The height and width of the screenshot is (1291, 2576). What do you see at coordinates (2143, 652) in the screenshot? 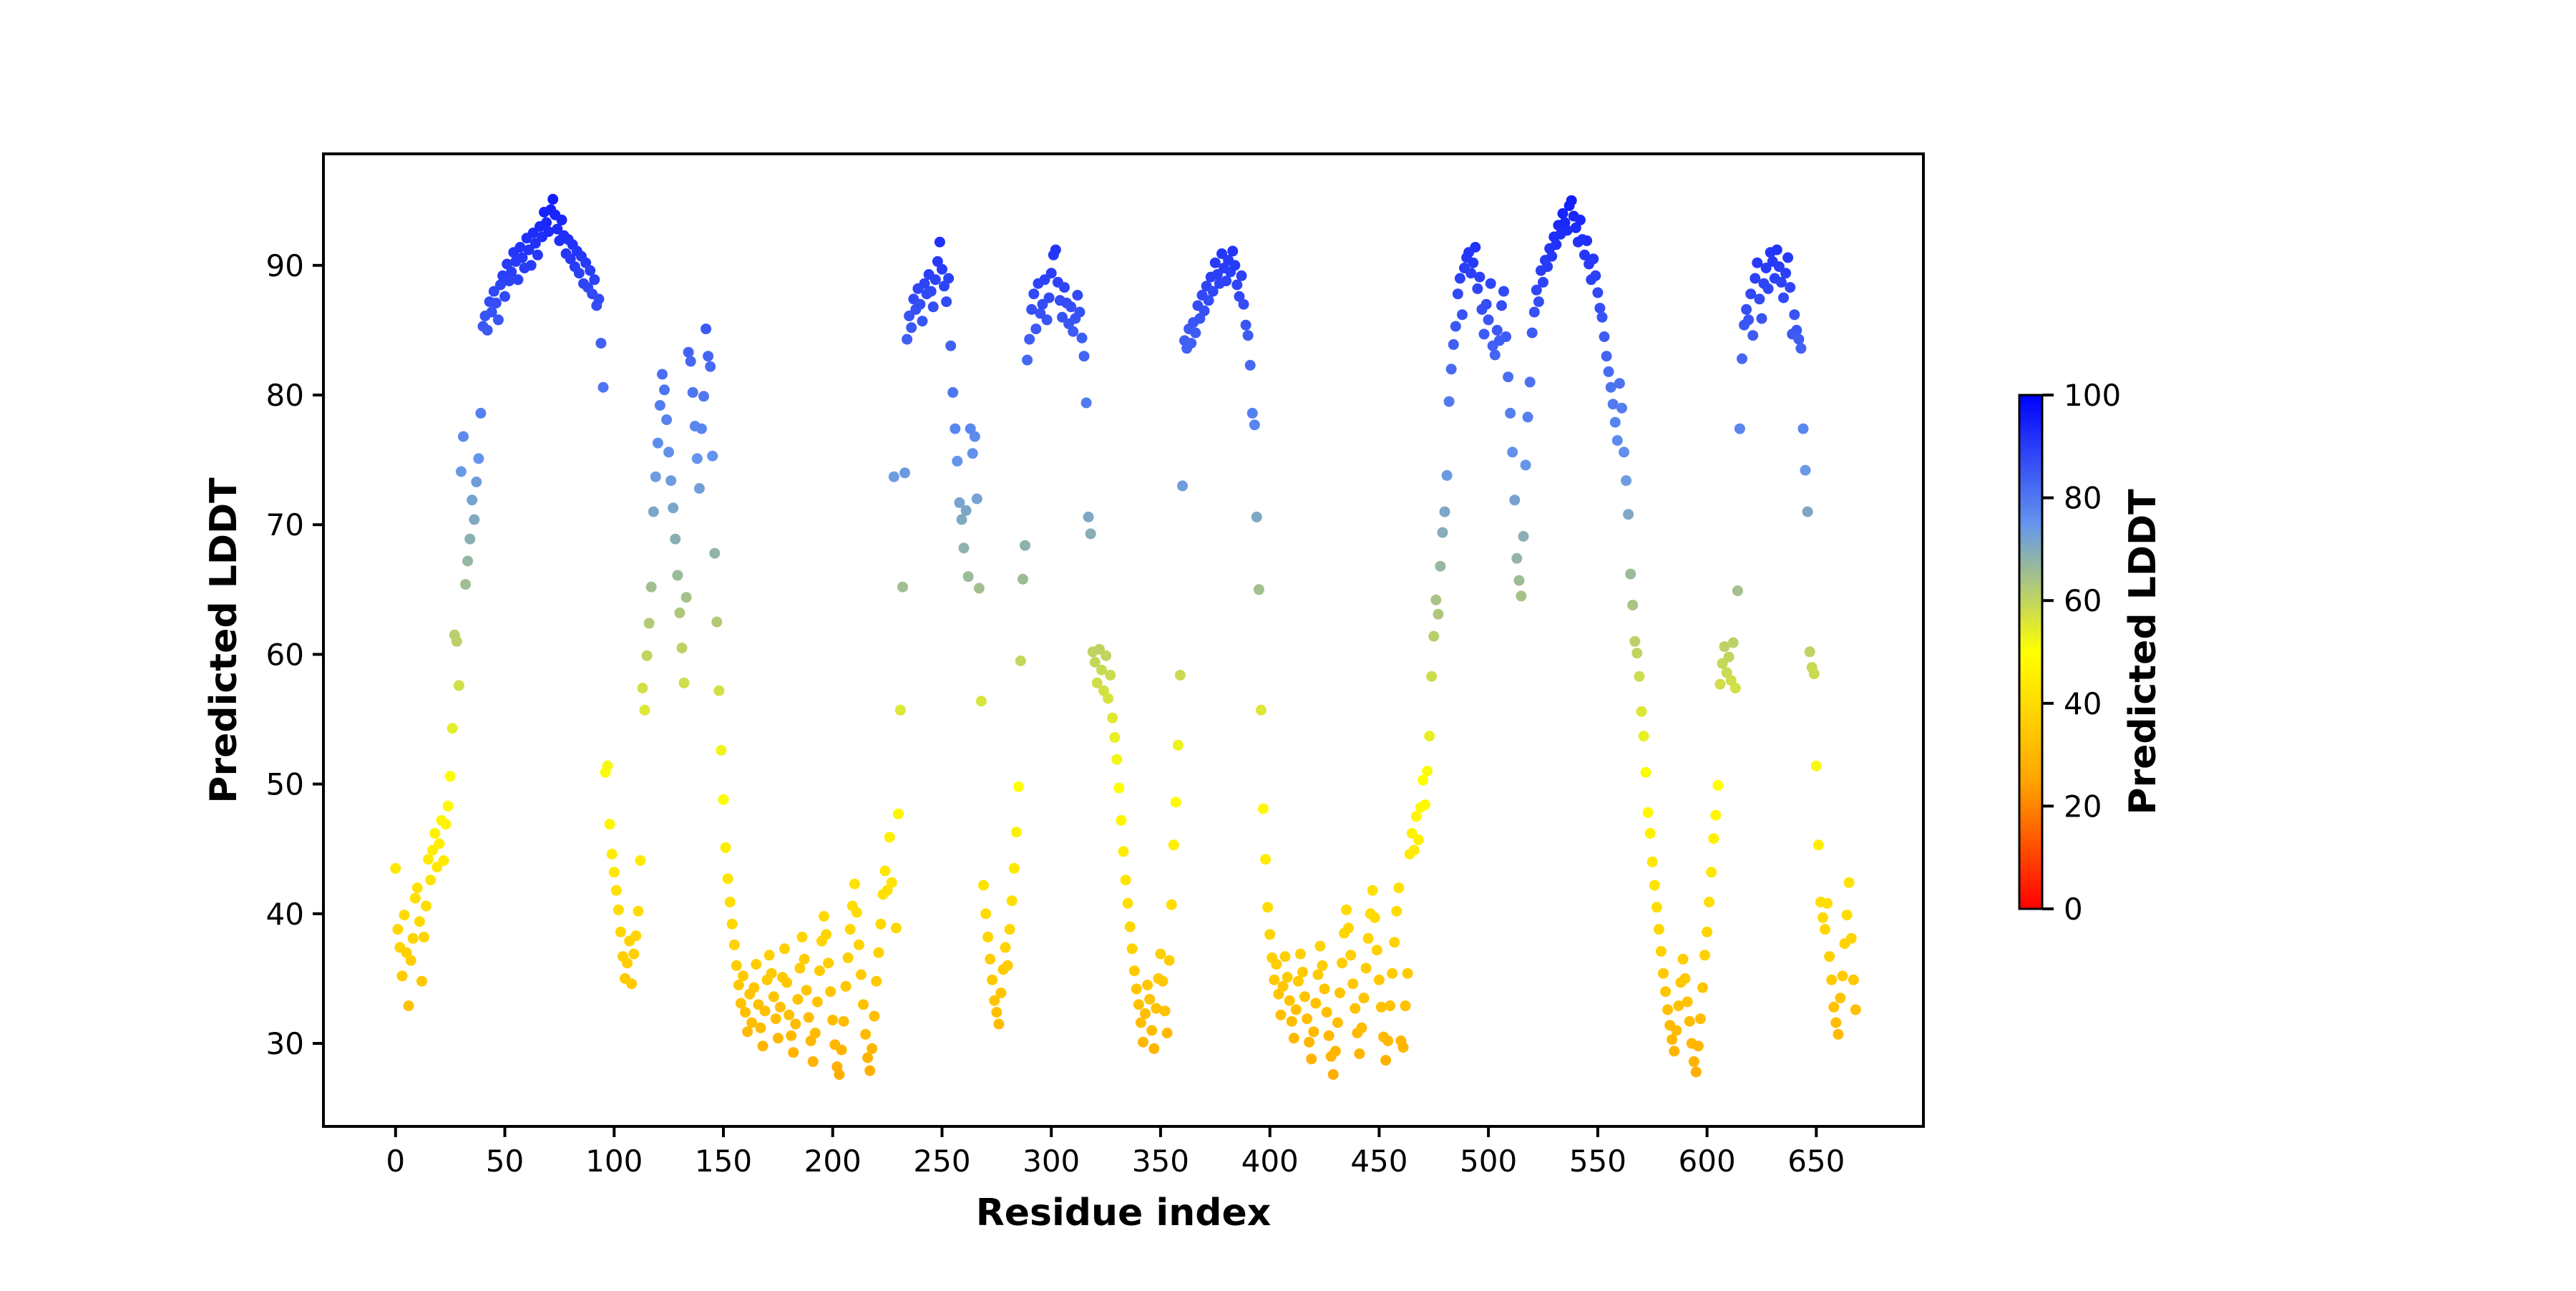
I see `colorbar-title: Predicted LDDT` at bounding box center [2143, 652].